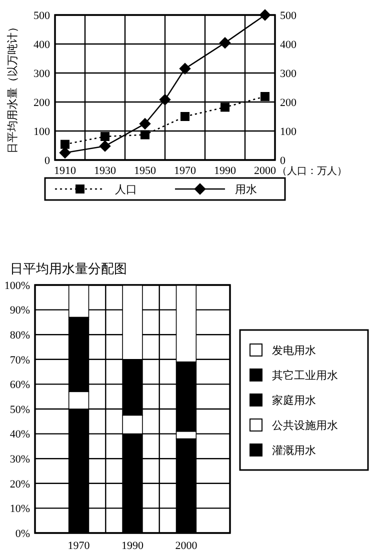 The height and width of the screenshot is (555, 388). Describe the element at coordinates (305, 375) in the screenshot. I see `legend-label: 其它工业用水` at that location.